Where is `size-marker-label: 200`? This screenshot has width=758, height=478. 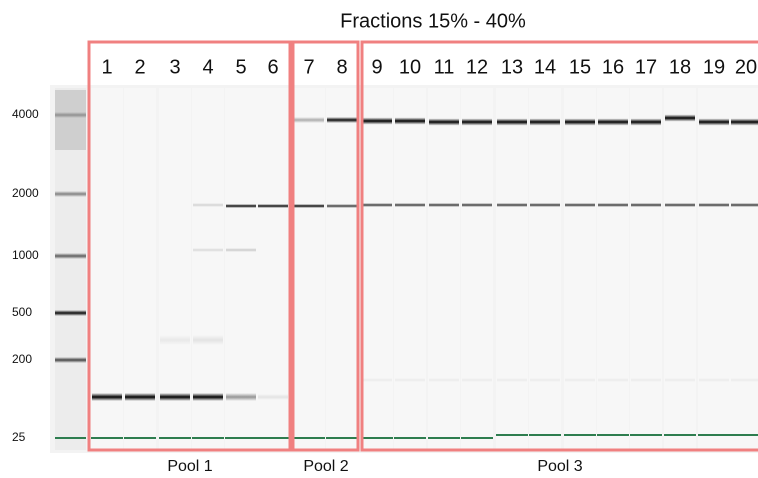 size-marker-label: 200 is located at coordinates (22, 359).